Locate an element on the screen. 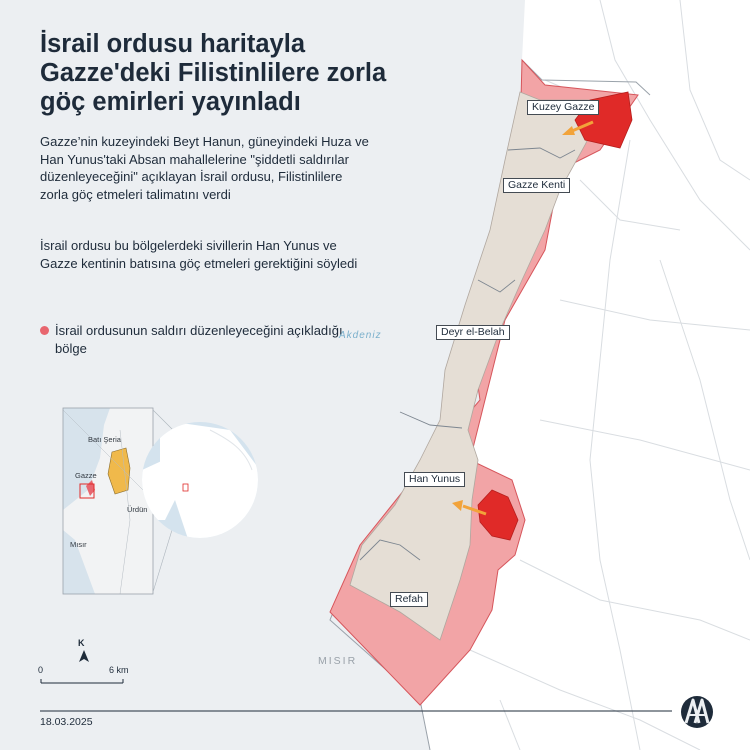 This screenshot has height=750, width=750. label-deyr-el-belah: Deyr el-Belah is located at coordinates (473, 332).